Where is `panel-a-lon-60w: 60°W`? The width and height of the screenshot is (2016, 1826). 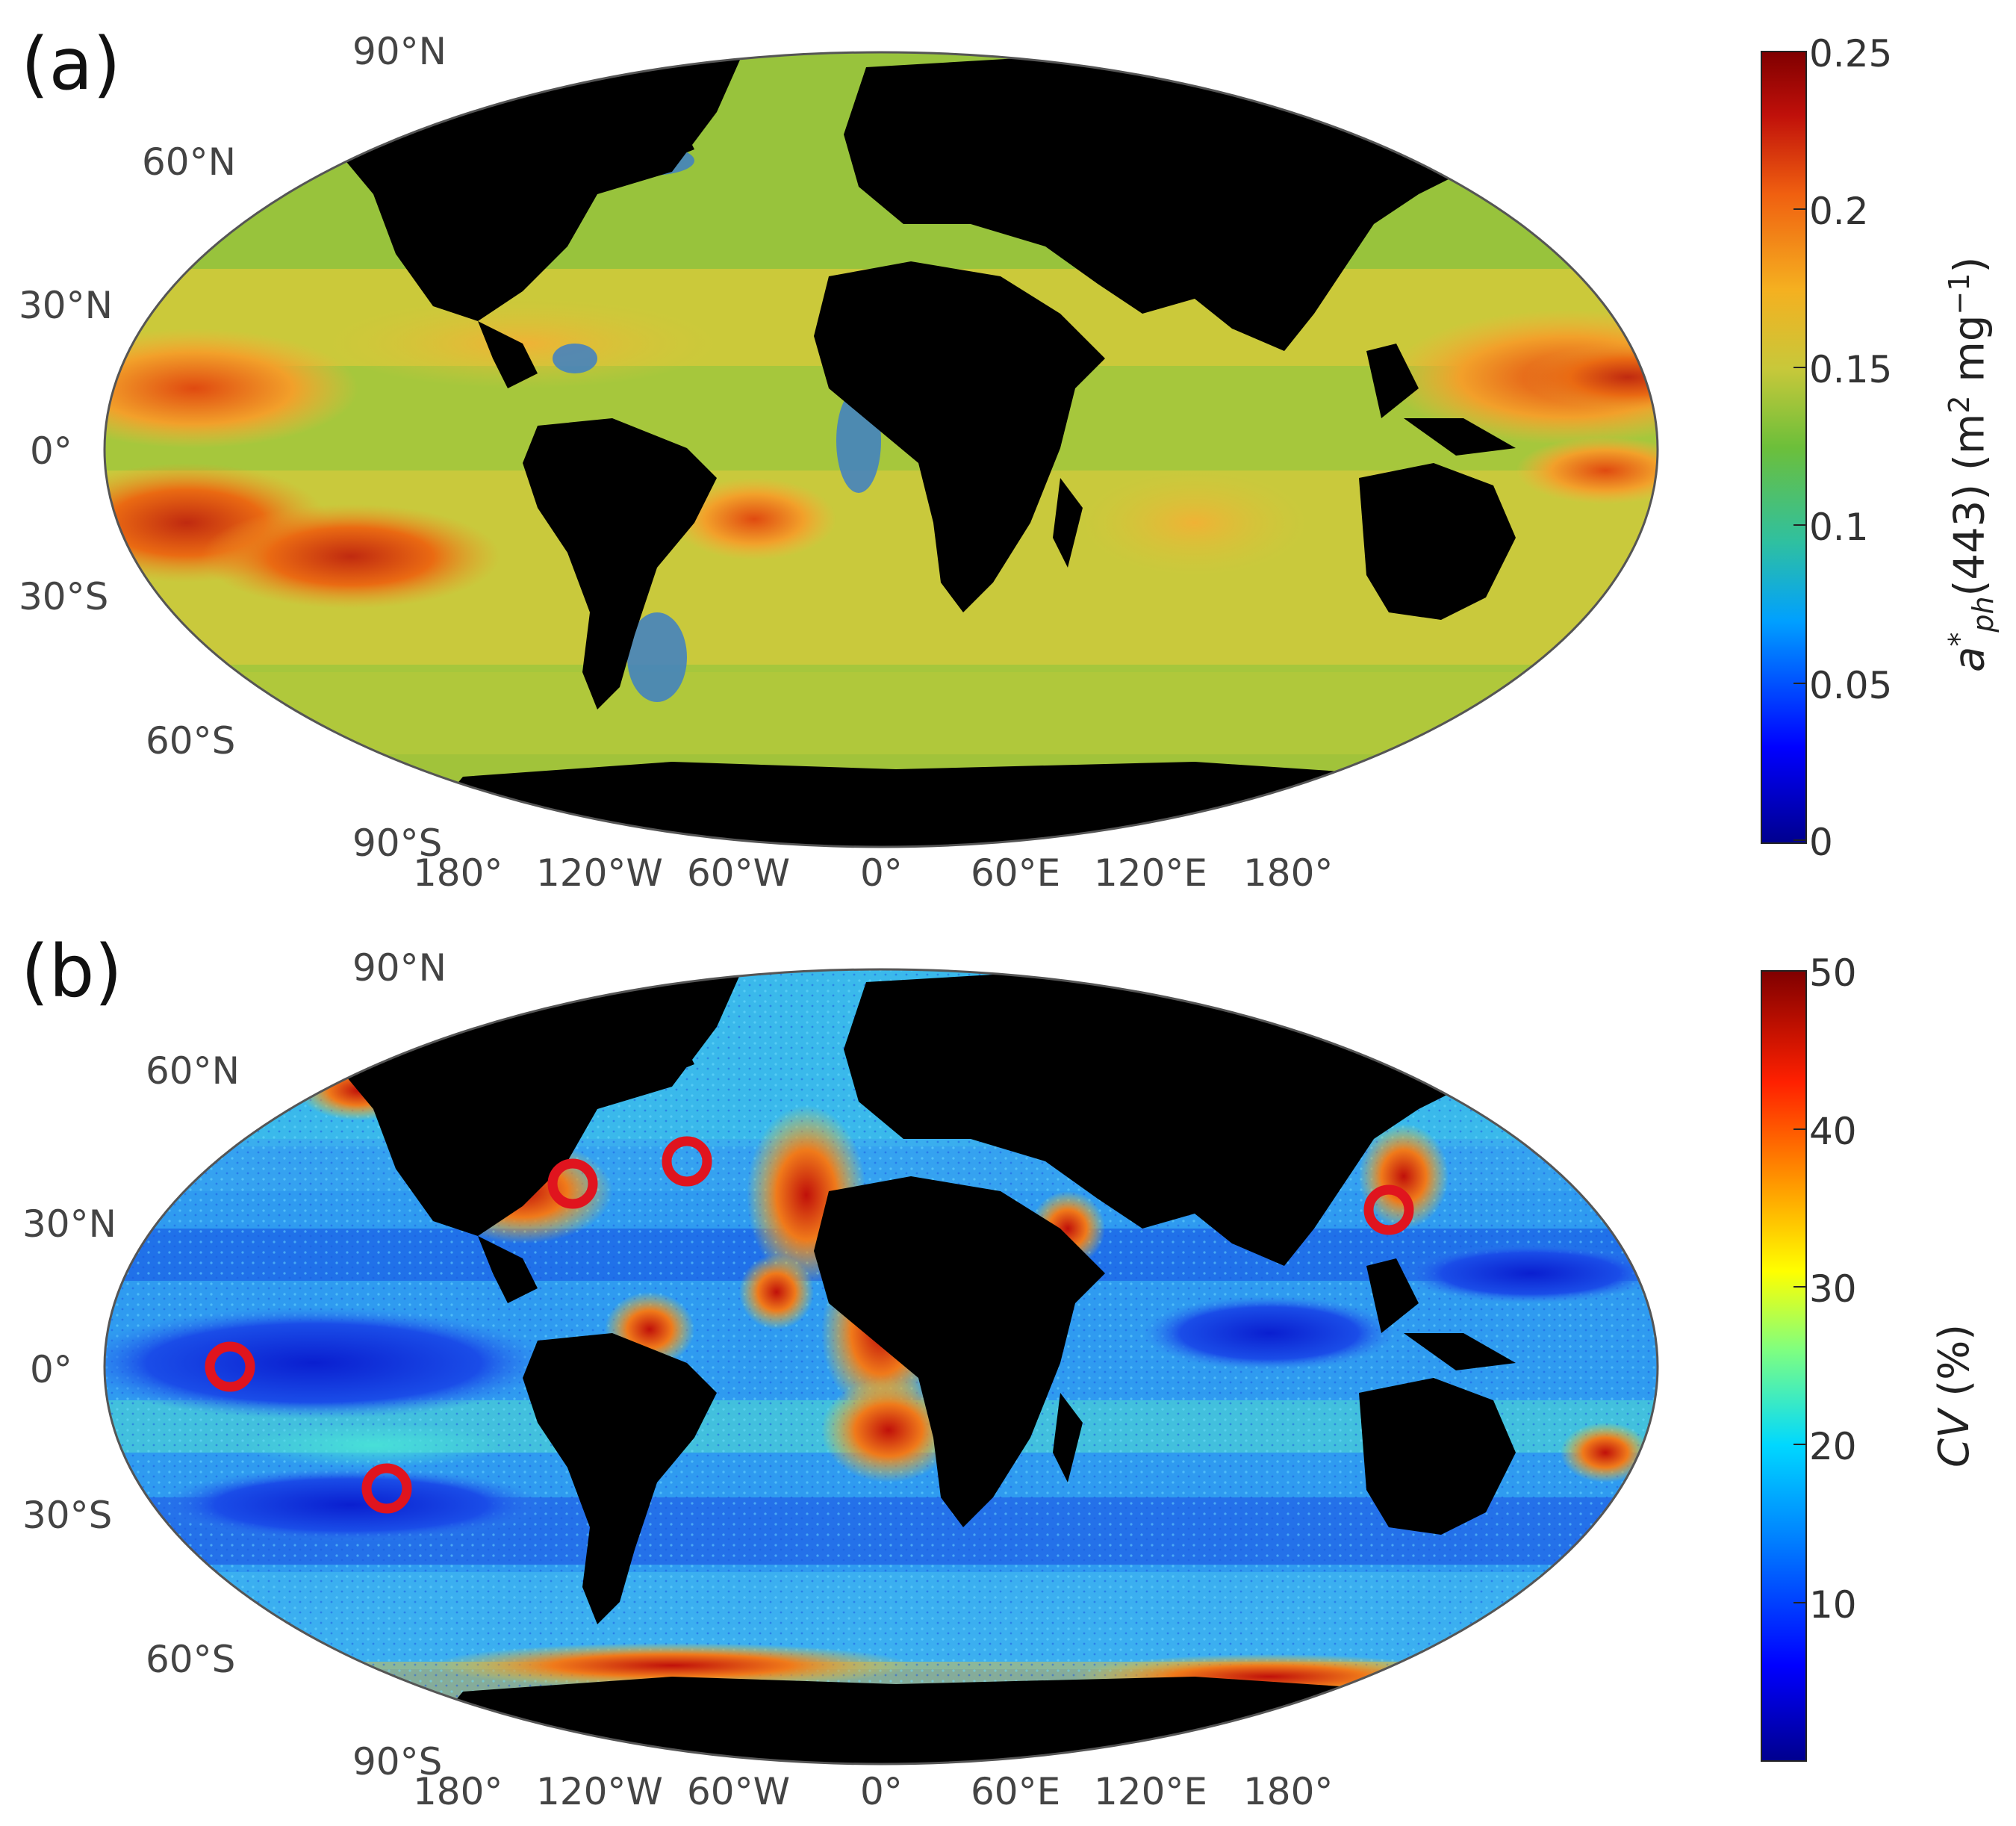
panel-a-lon-60w: 60°W is located at coordinates (739, 873).